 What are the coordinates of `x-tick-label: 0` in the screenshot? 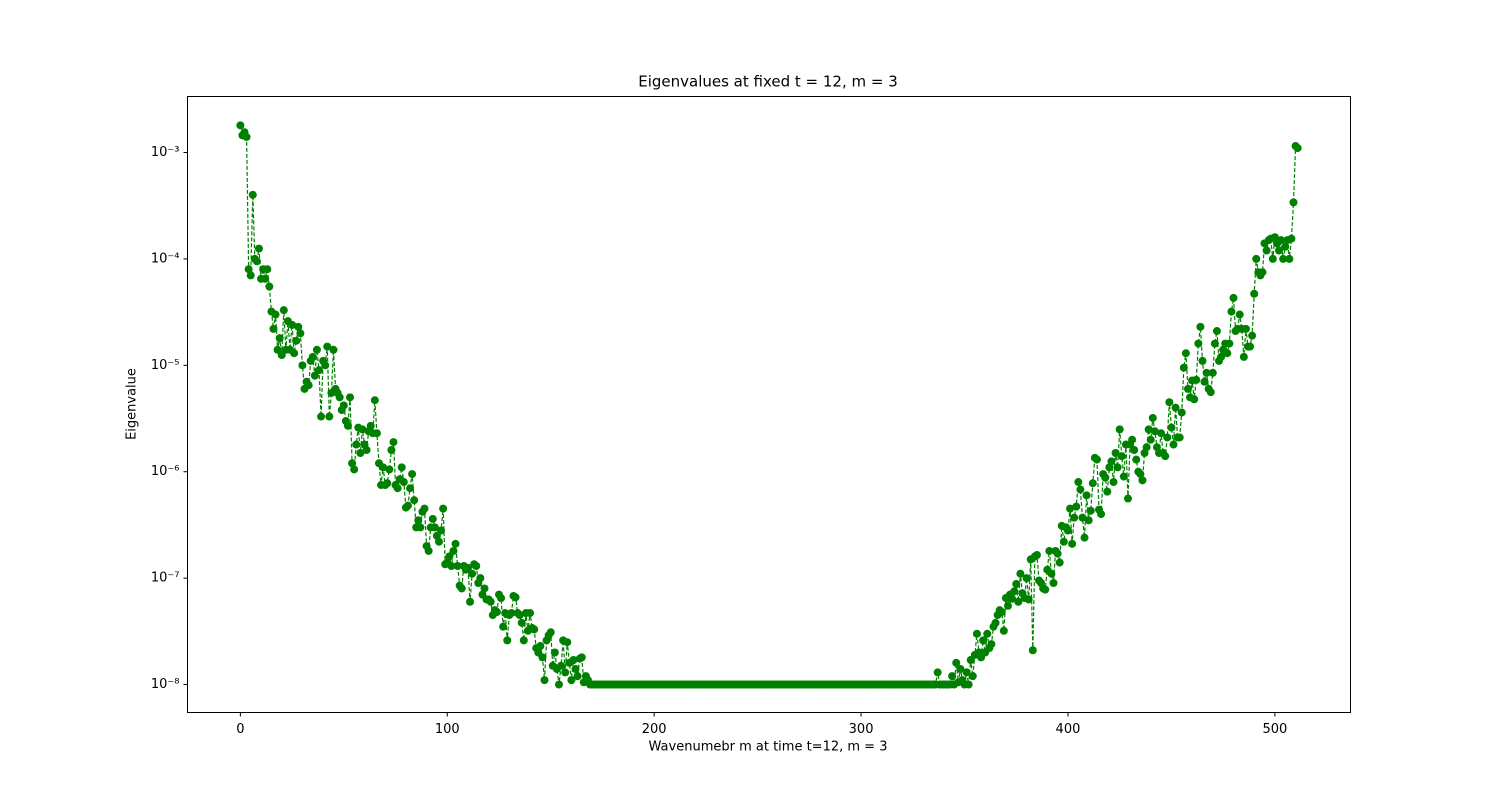 It's located at (240, 729).